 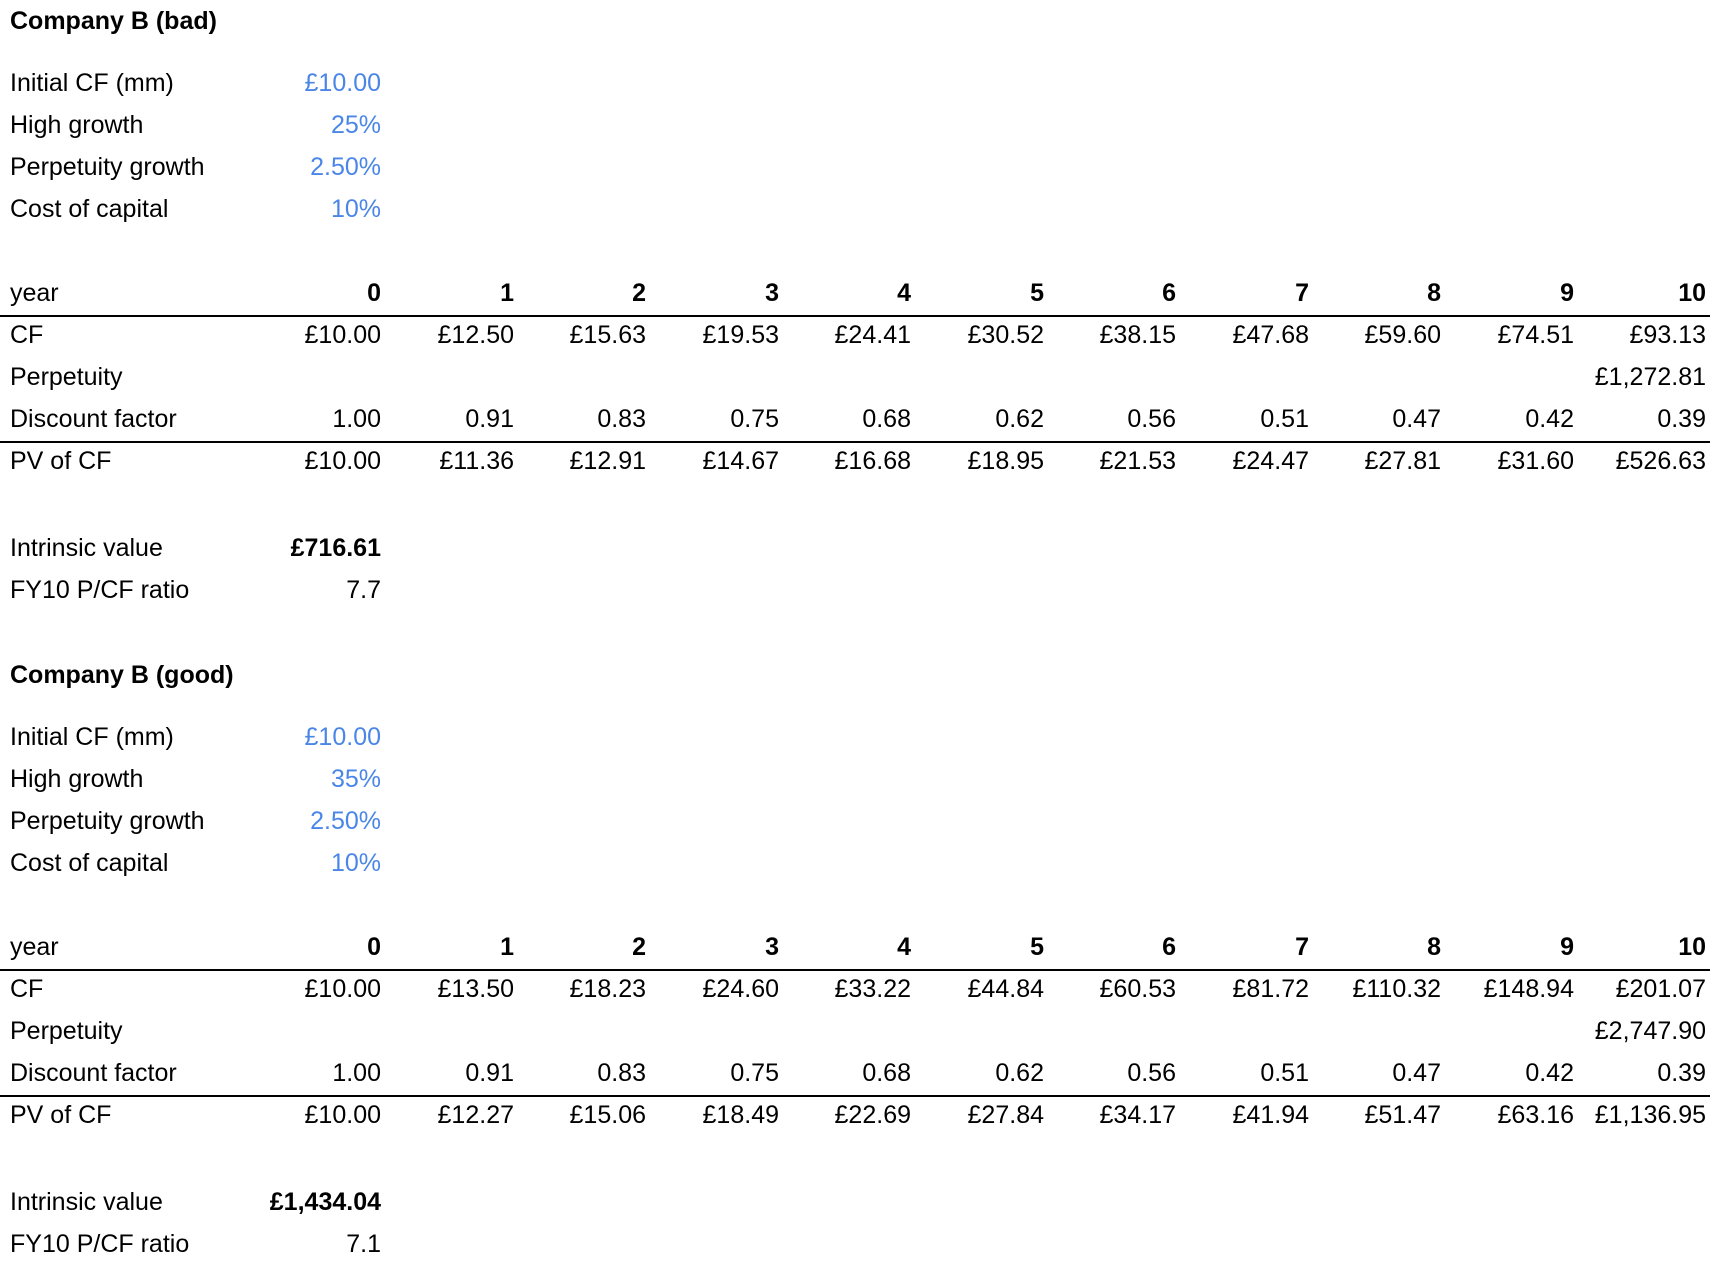 What do you see at coordinates (740, 461) in the screenshot?
I see `pv-cell: £14.67` at bounding box center [740, 461].